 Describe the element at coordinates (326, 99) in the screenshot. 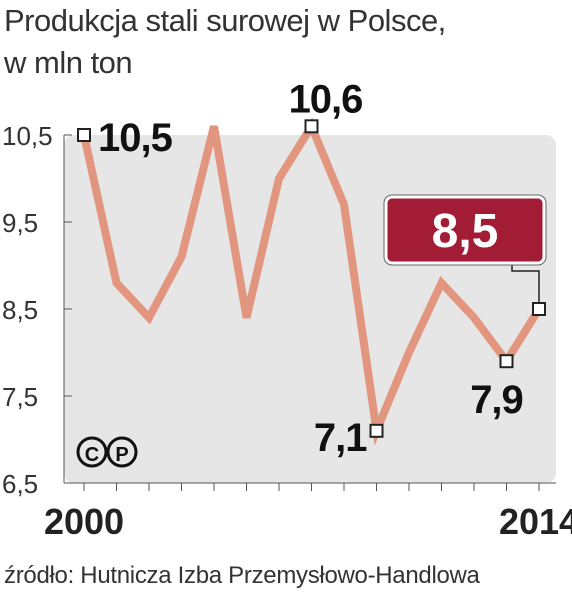

I see `data-value-label: 10,6` at that location.